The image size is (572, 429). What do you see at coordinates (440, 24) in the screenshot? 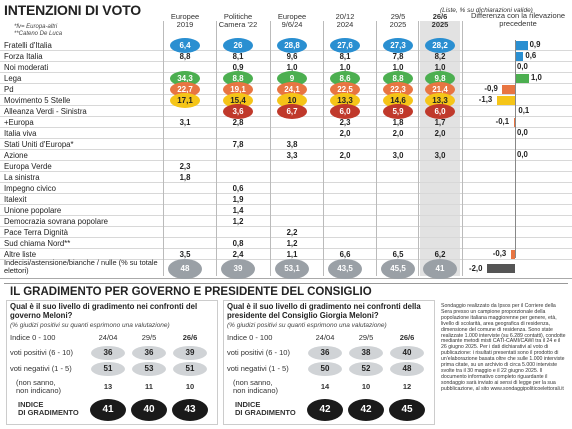
I see `column-header-line2: 2025` at bounding box center [440, 24].